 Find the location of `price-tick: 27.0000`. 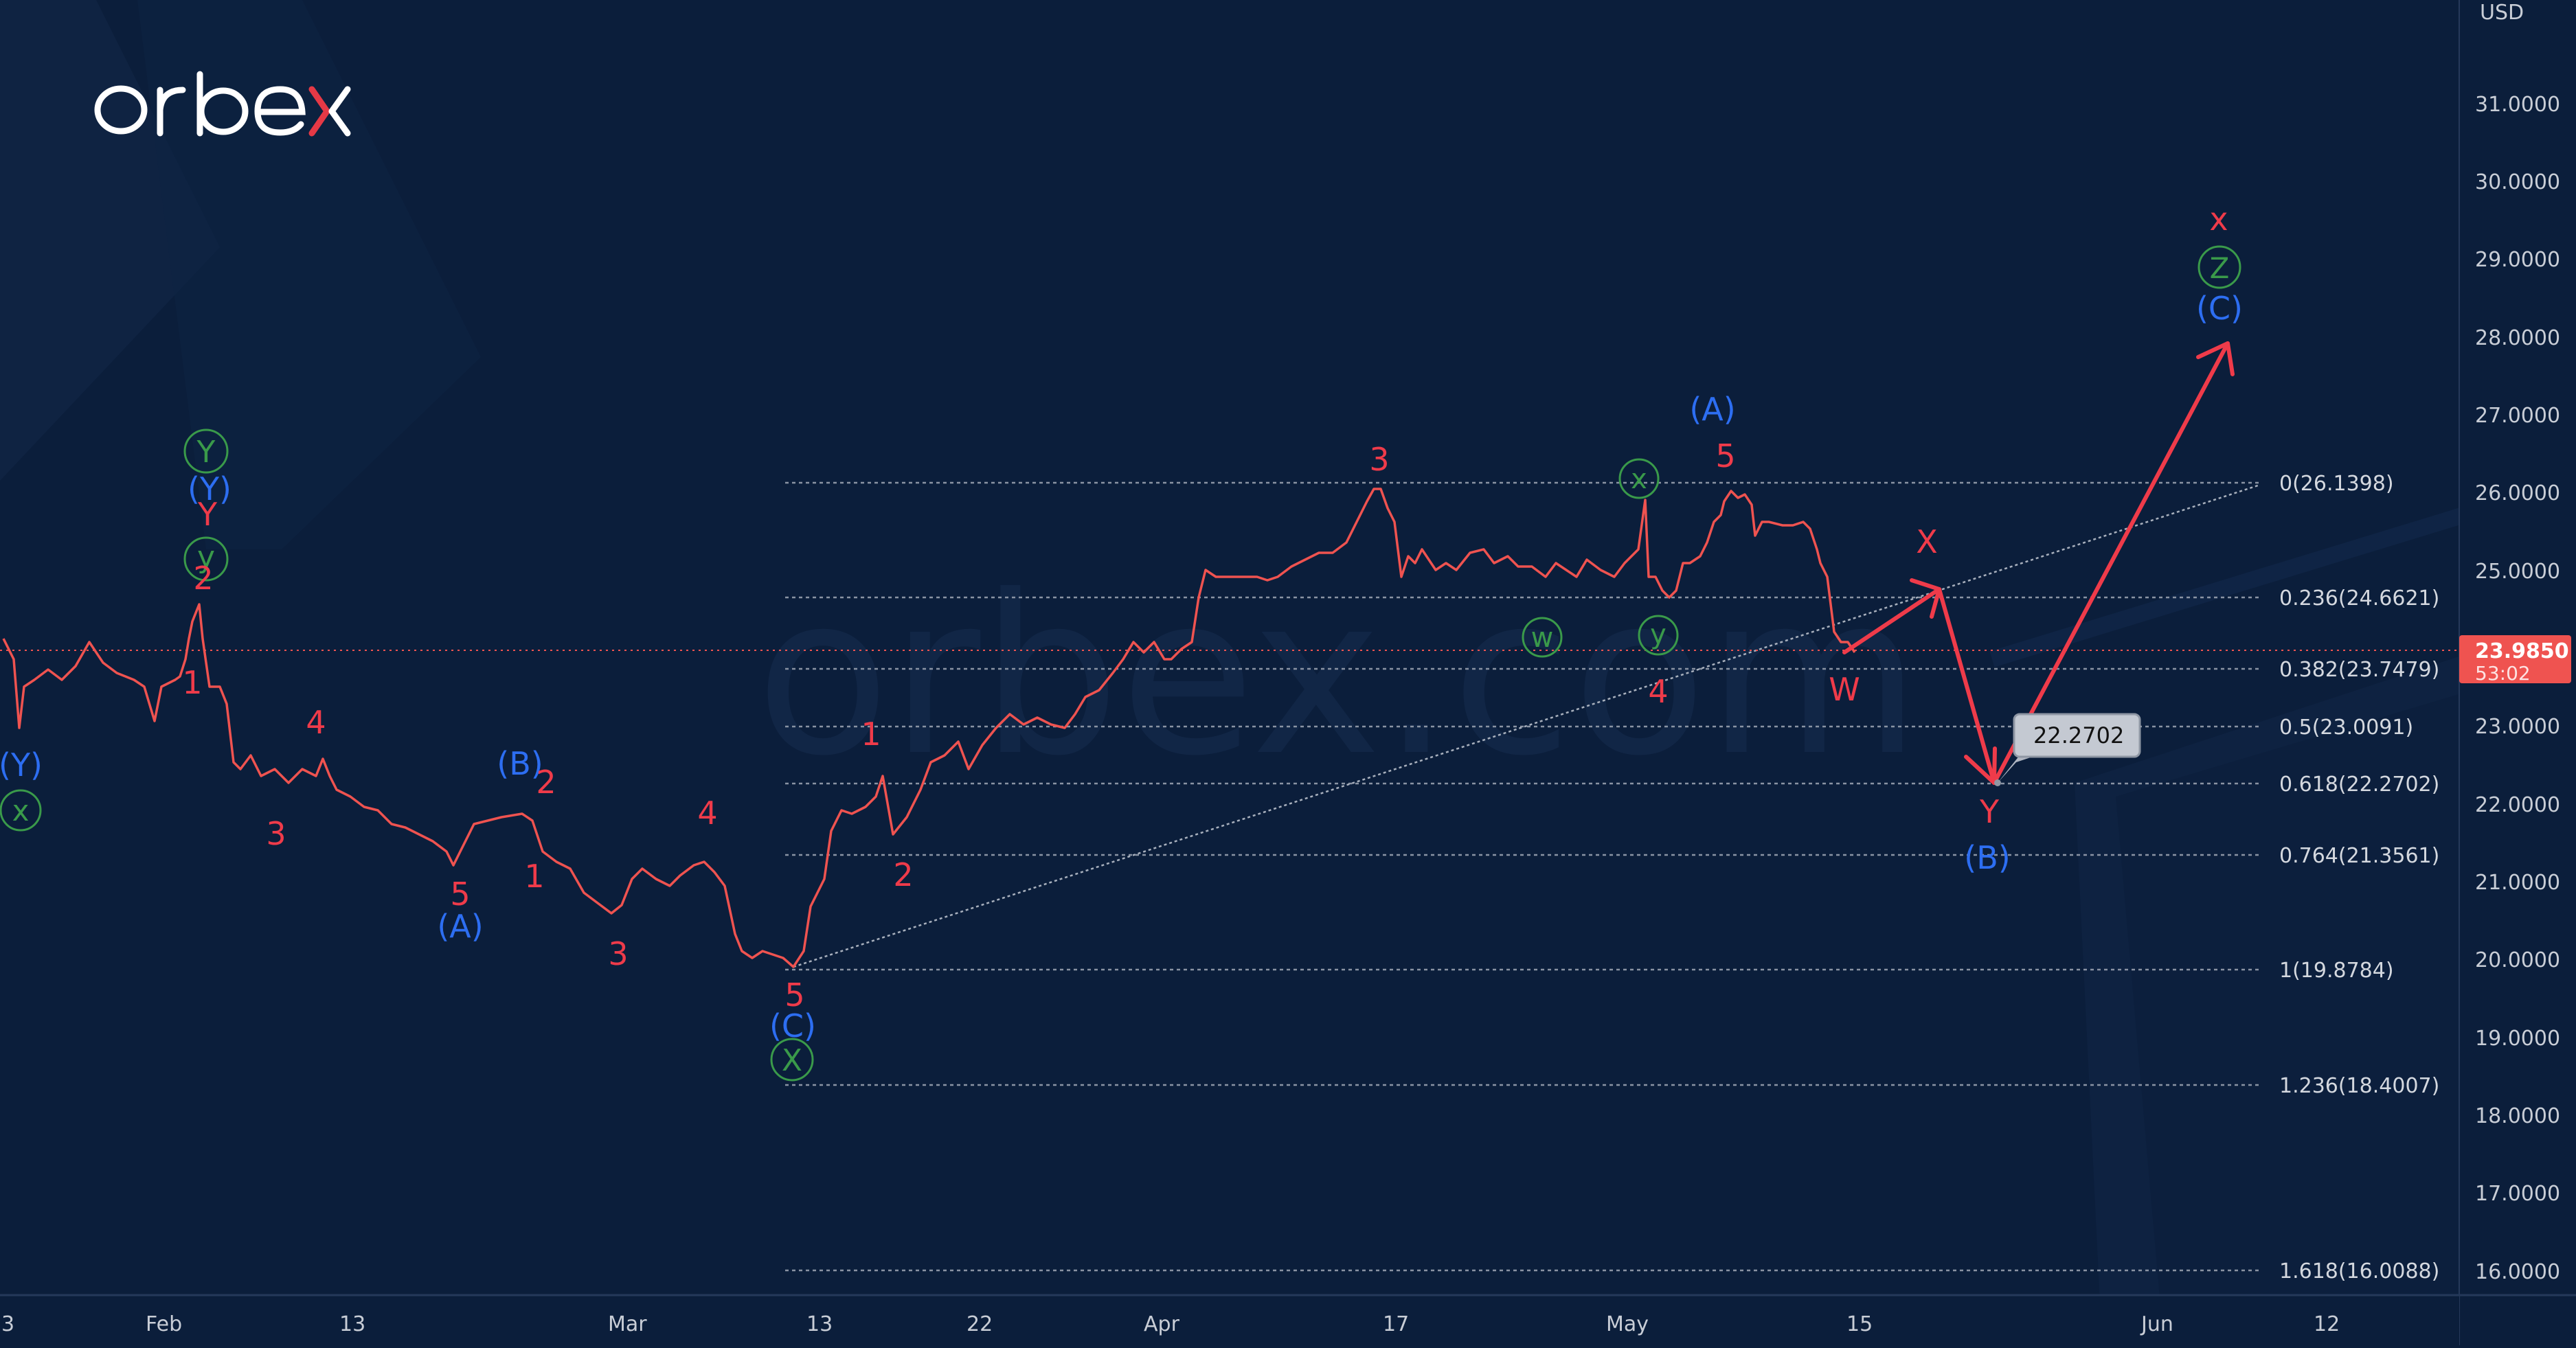

price-tick: 27.0000 is located at coordinates (2517, 416).